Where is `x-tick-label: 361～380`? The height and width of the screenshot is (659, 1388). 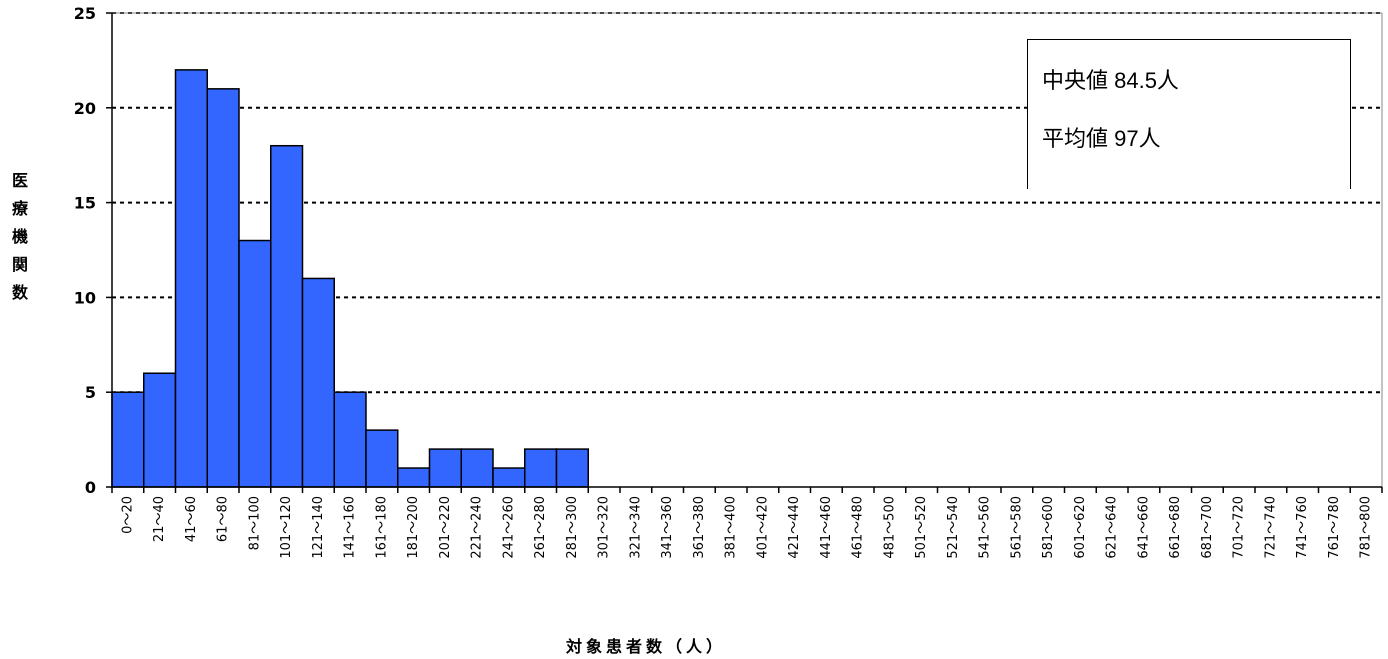 x-tick-label: 361～380 is located at coordinates (699, 527).